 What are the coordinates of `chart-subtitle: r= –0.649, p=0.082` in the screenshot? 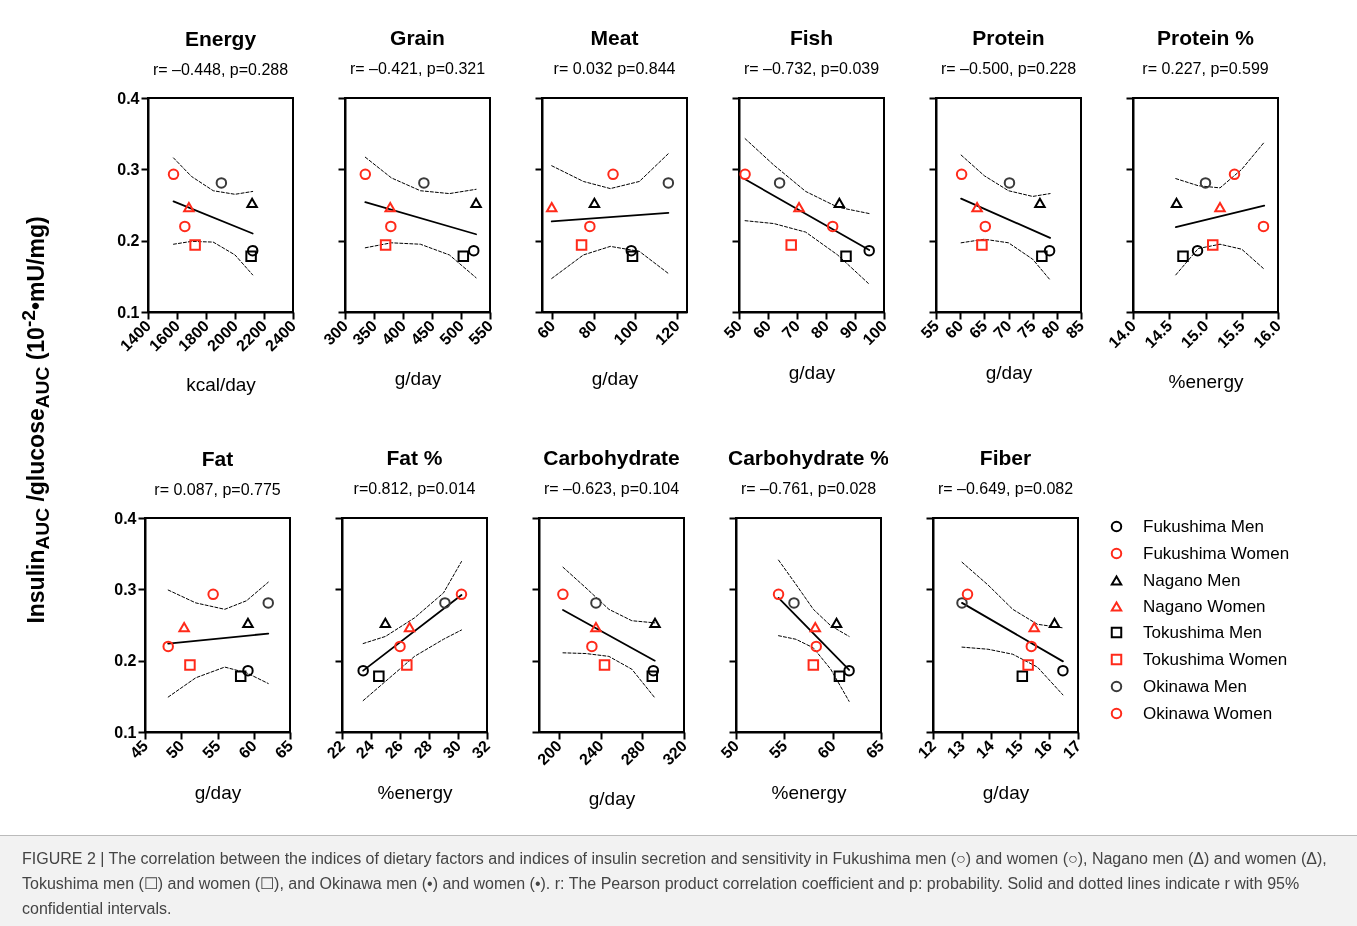 It's located at (1005, 488).